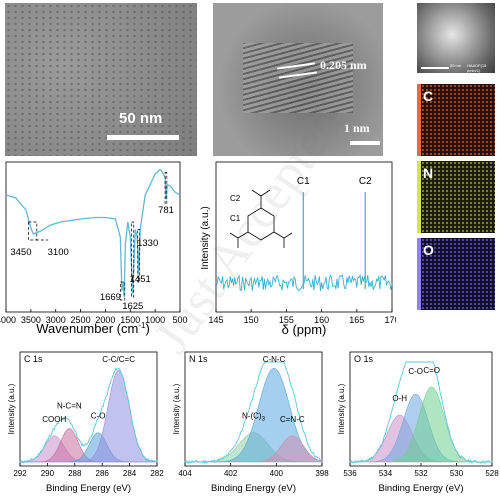 The width and height of the screenshot is (500, 500). Describe the element at coordinates (274, 359) in the screenshot. I see `xps-peak-label: C-N-C` at that location.